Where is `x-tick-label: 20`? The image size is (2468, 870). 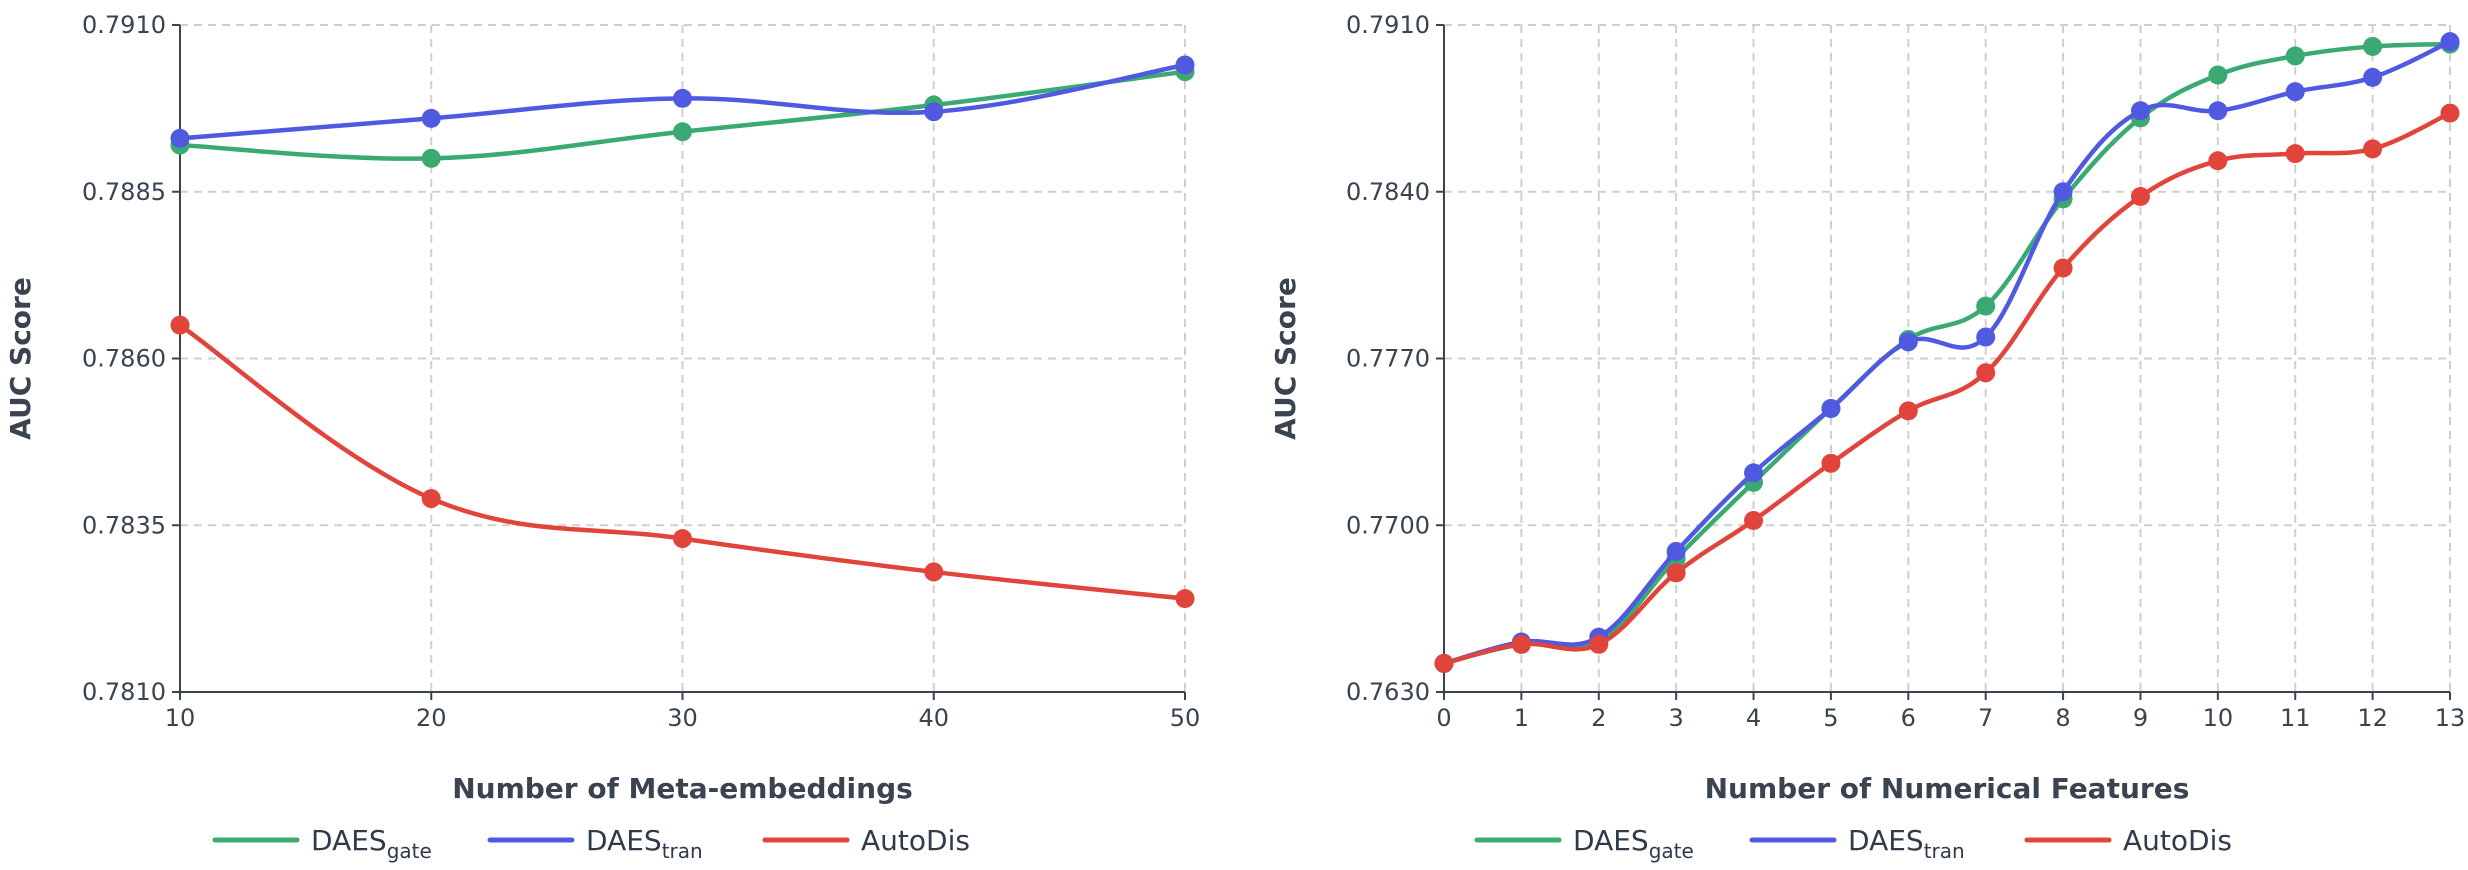
x-tick-label: 20 is located at coordinates (431, 718).